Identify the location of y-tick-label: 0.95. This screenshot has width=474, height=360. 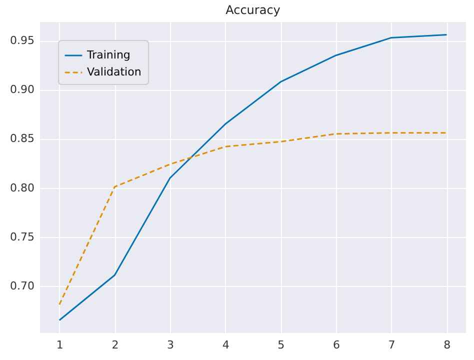
(22, 41).